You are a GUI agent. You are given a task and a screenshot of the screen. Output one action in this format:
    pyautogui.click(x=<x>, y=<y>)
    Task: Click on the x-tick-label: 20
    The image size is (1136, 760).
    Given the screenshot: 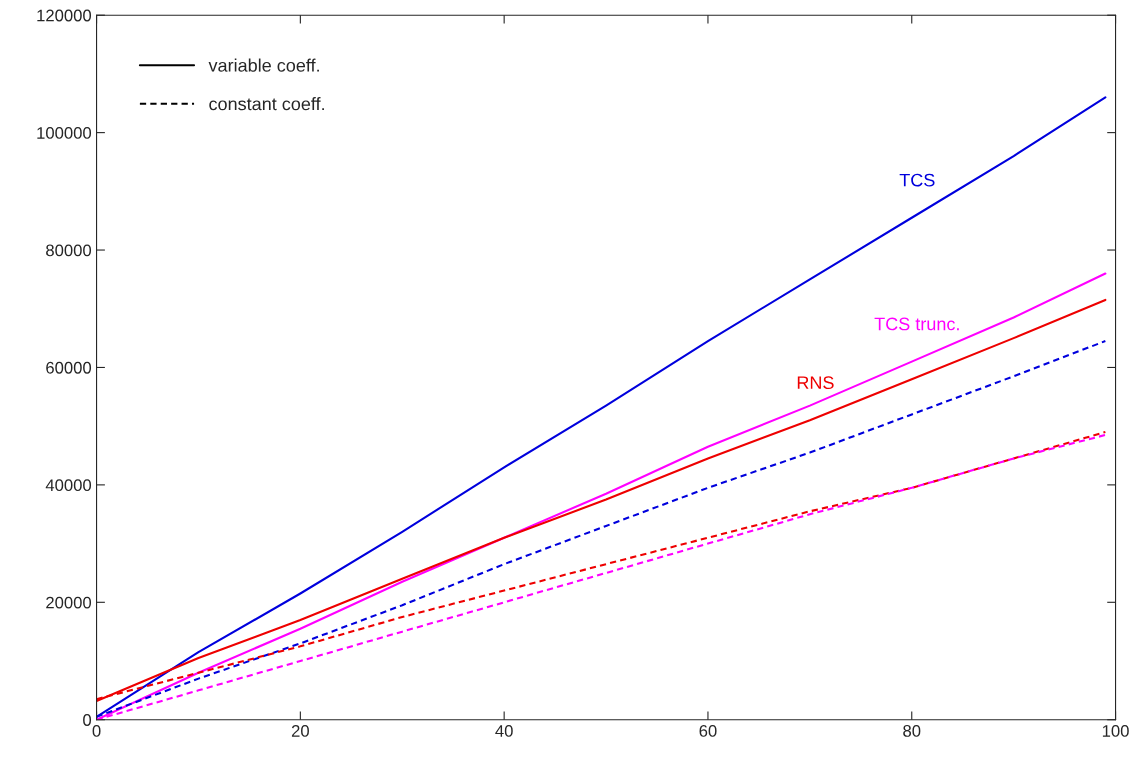 What is the action you would take?
    pyautogui.click(x=300, y=731)
    